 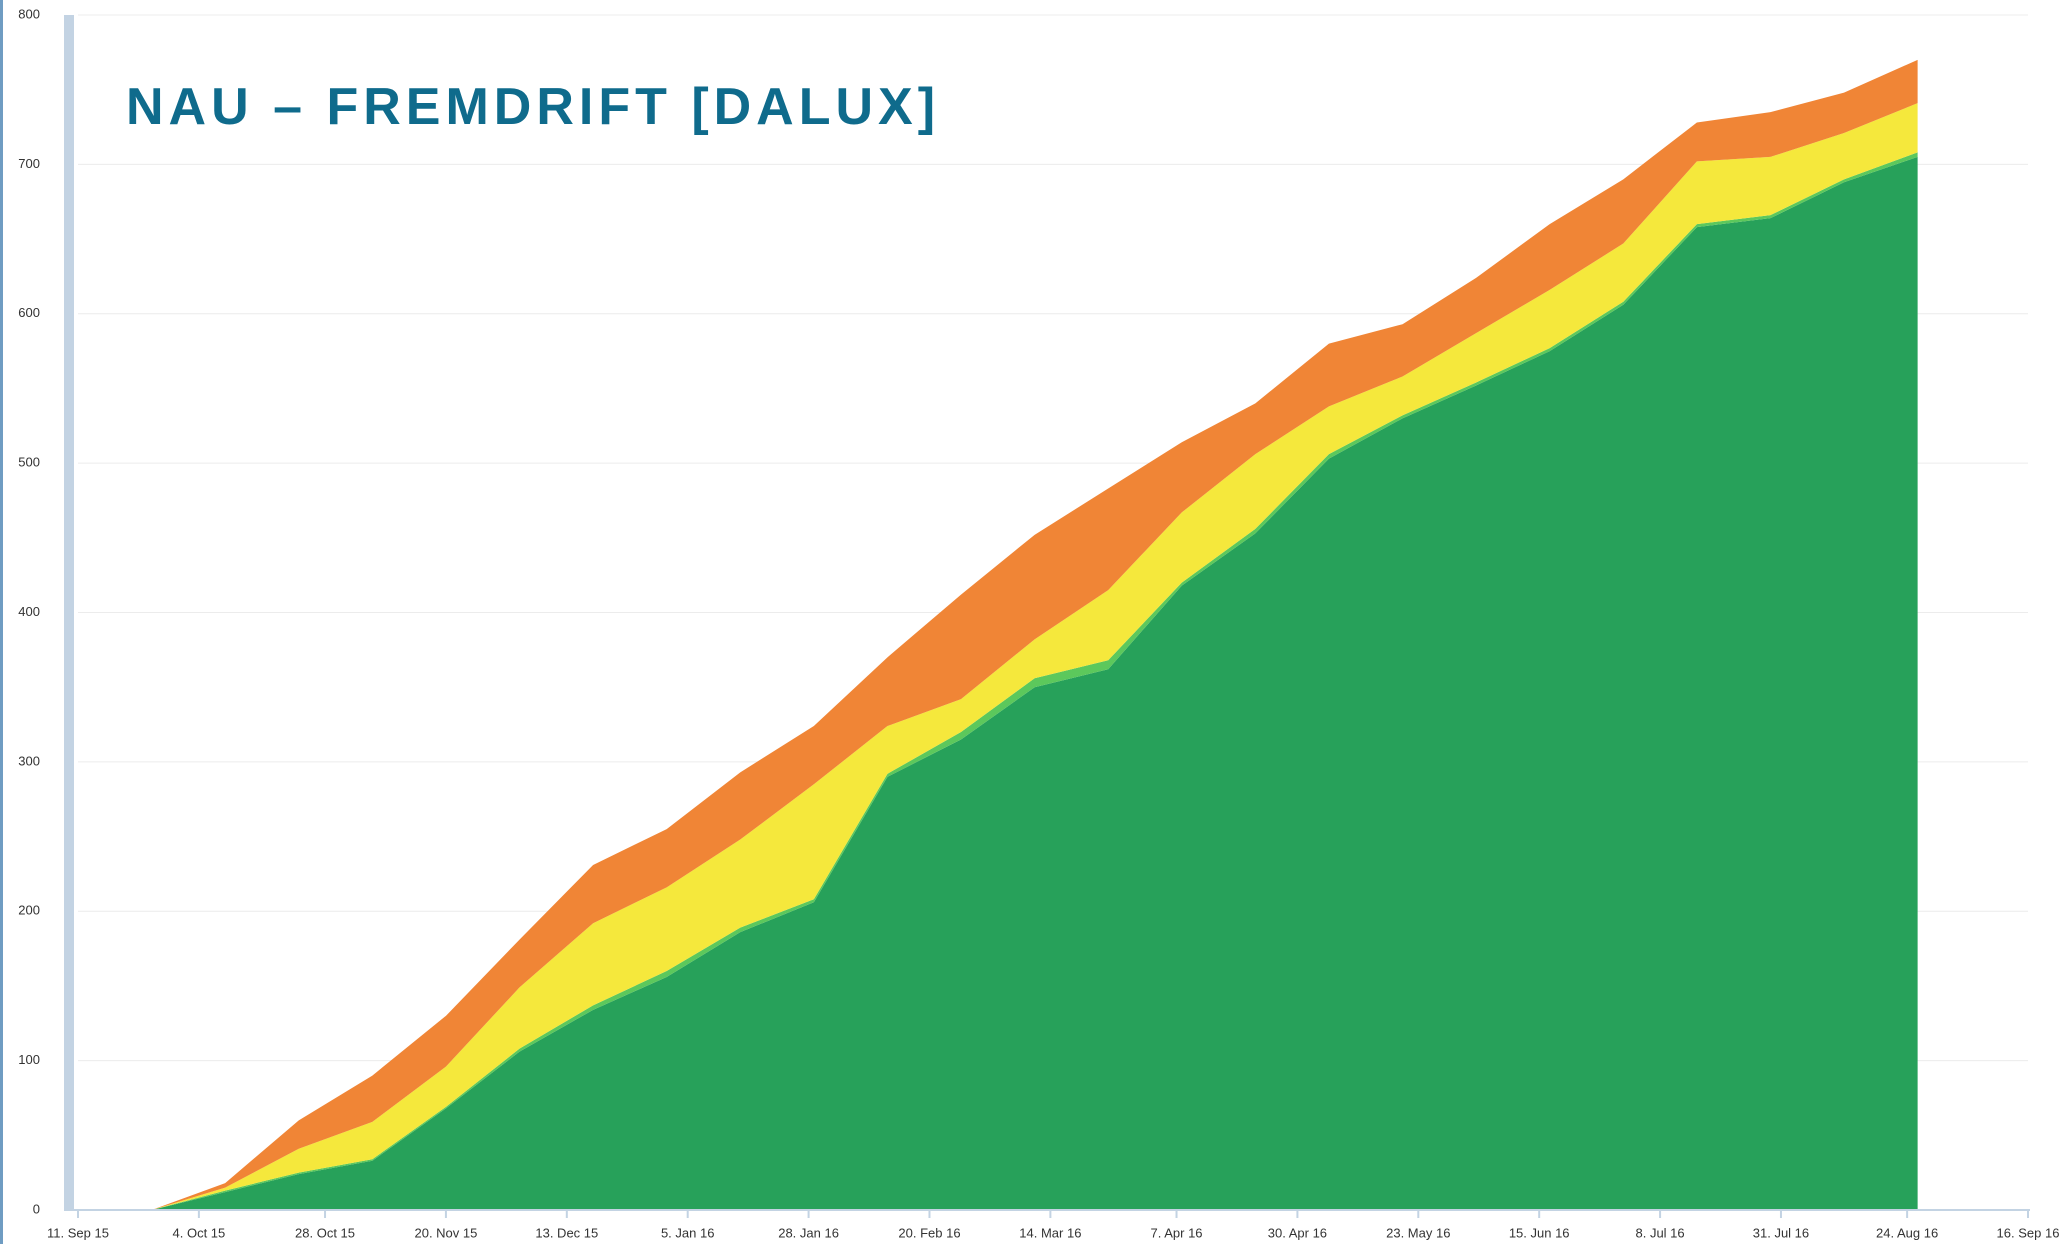 I want to click on x-tick-label: 16. Sep 16, so click(x=2028, y=1232).